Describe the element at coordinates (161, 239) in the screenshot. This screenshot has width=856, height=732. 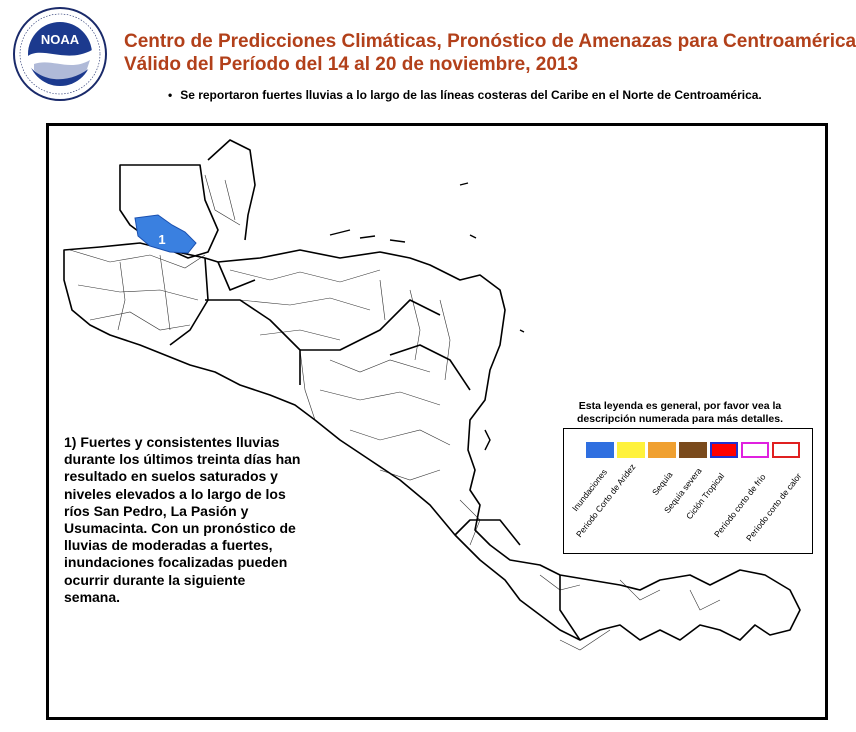
I see `hazard-area-1-label: 1` at that location.